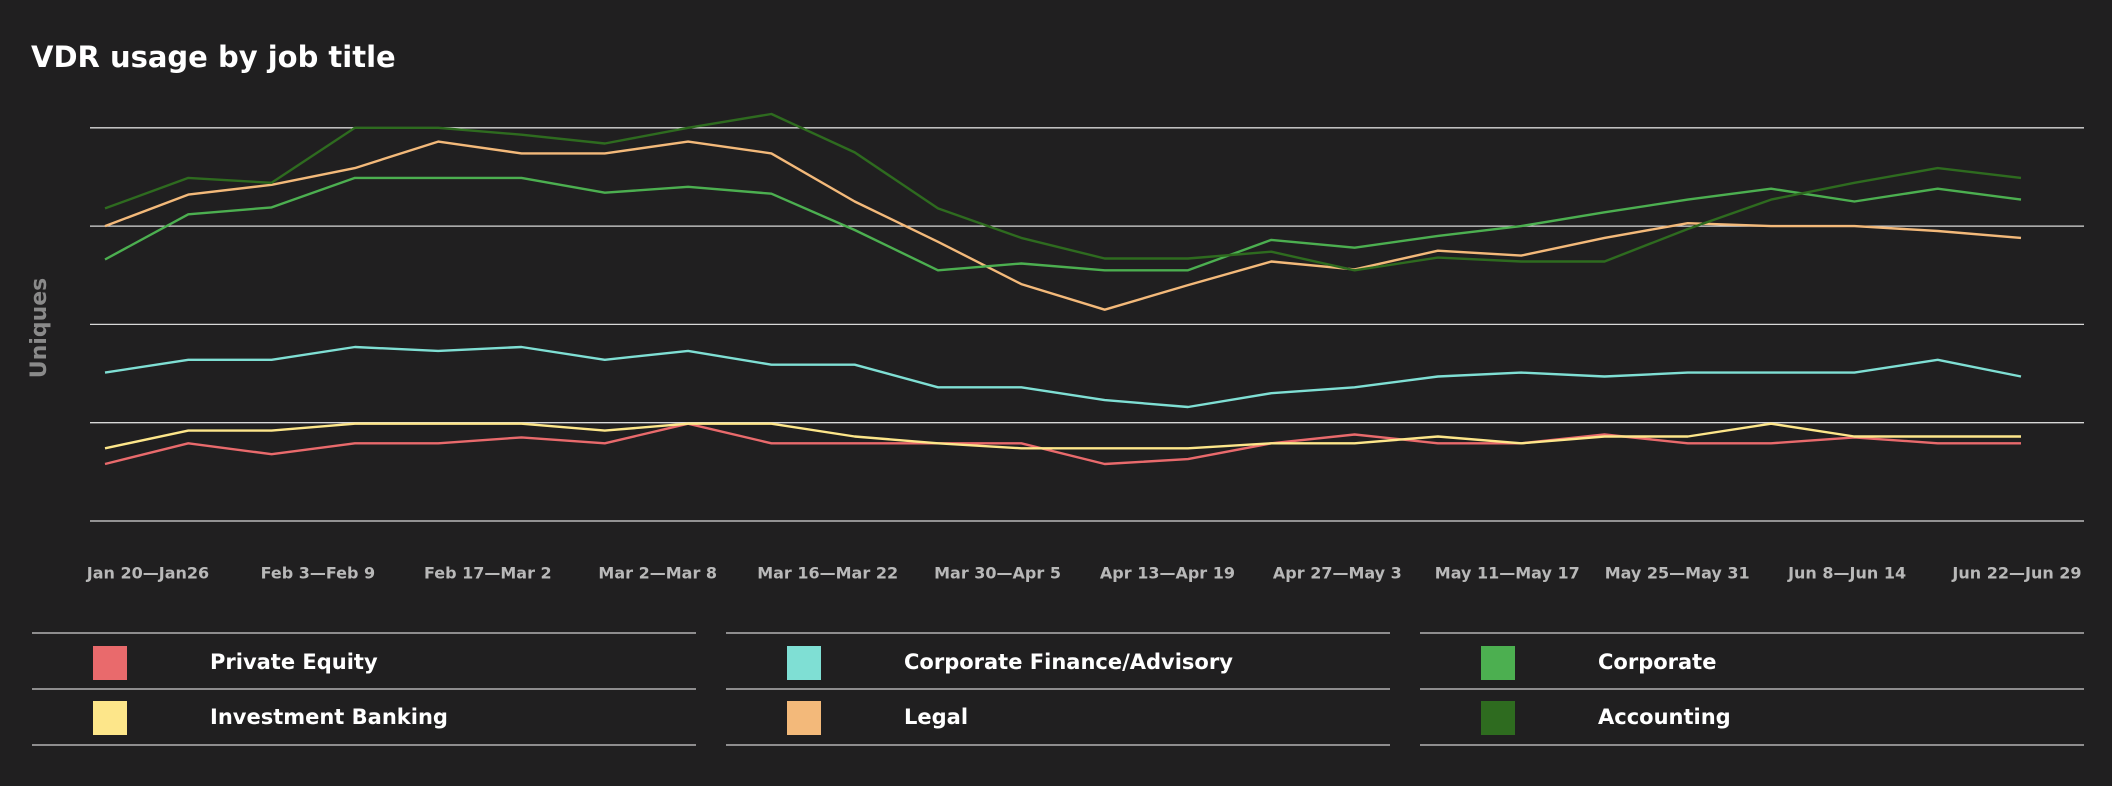 This screenshot has width=2112, height=786. I want to click on x-tick-label: Mar 16—Mar 22, so click(827, 573).